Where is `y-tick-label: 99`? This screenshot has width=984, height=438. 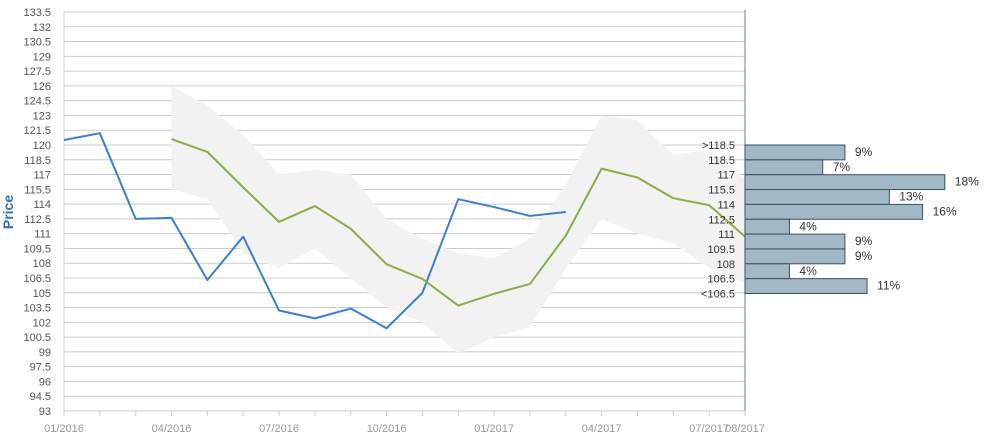
y-tick-label: 99 is located at coordinates (45, 353).